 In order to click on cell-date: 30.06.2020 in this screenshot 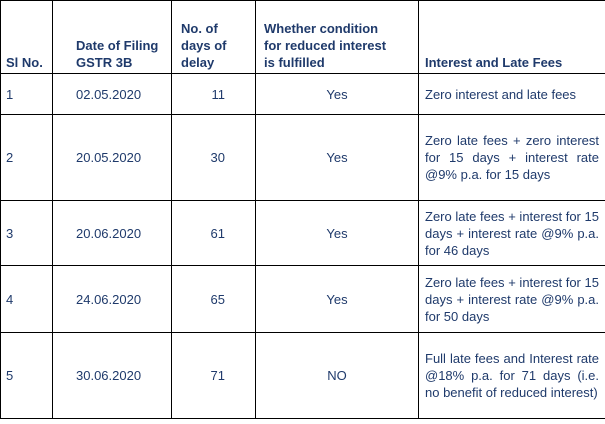, I will do `click(112, 375)`.